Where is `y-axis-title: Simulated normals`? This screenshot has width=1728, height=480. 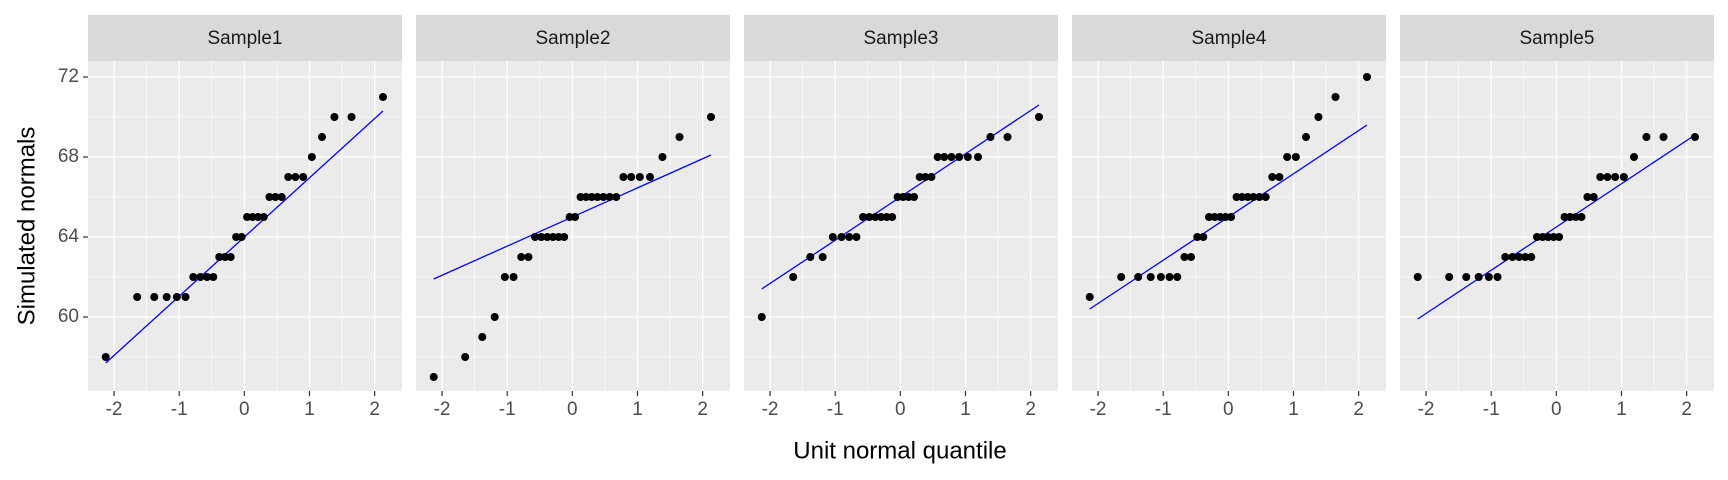
y-axis-title: Simulated normals is located at coordinates (26, 226).